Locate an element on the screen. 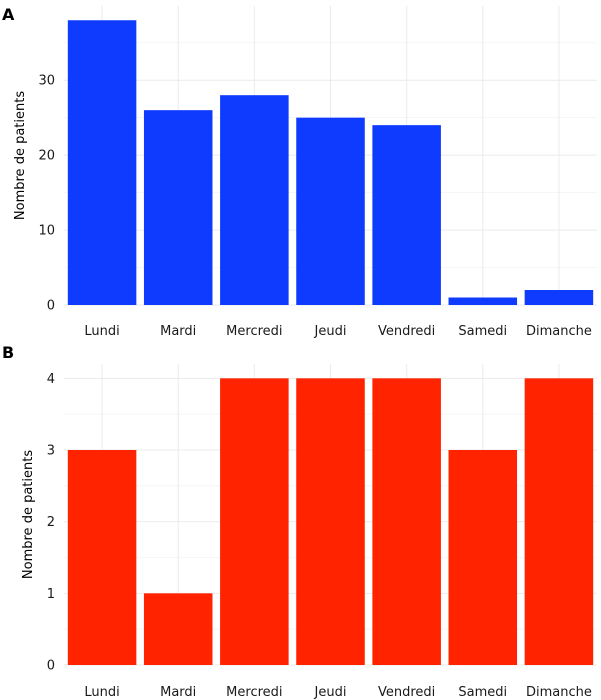 This screenshot has height=700, width=601. panel-label: B is located at coordinates (8, 352).